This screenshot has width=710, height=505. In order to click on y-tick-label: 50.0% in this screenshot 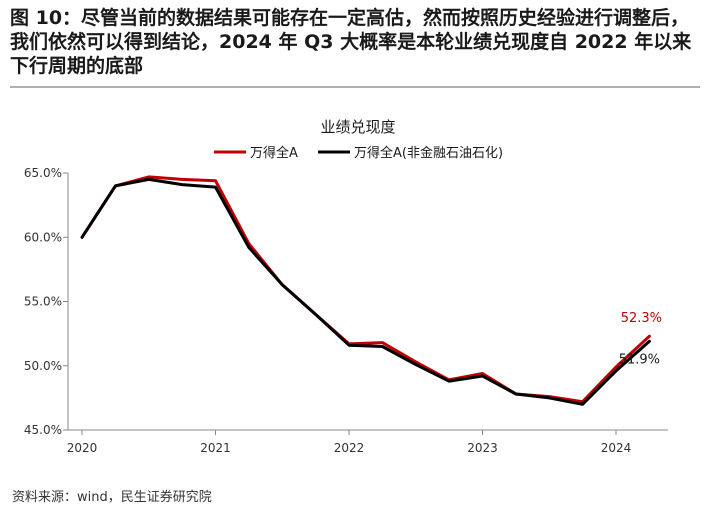, I will do `click(43, 366)`.